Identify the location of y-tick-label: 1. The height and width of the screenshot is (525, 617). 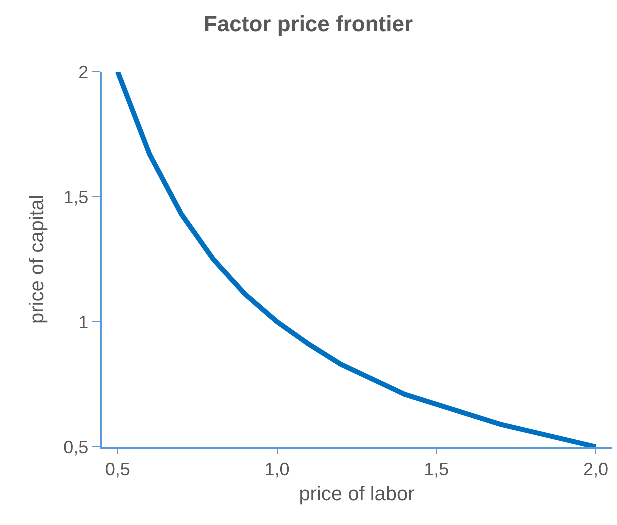
(83, 322).